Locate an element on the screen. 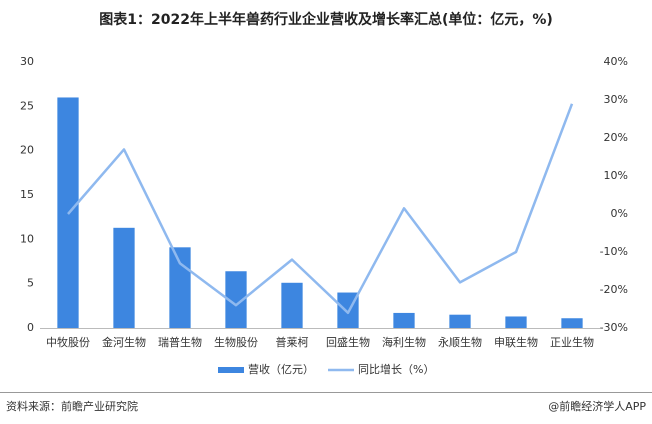 The height and width of the screenshot is (424, 652). y2-tick-label: 10% is located at coordinates (616, 175).